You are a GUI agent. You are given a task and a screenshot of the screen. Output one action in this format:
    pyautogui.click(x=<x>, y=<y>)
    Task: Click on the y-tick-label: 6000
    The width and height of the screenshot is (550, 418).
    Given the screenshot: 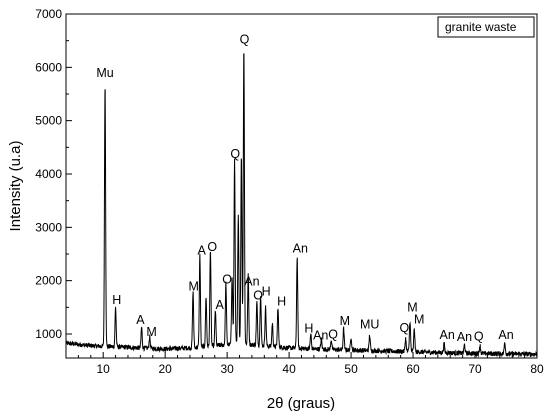 What is the action you would take?
    pyautogui.click(x=48, y=67)
    